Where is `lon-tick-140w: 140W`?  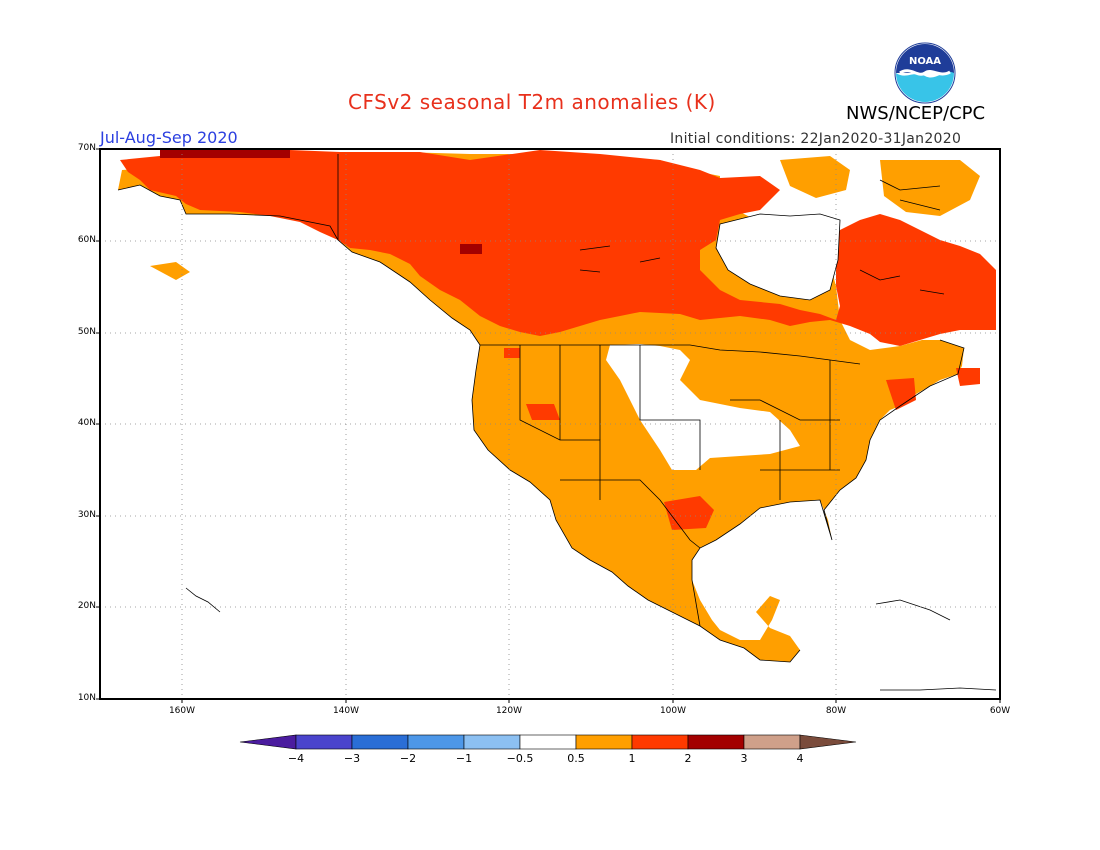
lon-tick-140w: 140W is located at coordinates (346, 711).